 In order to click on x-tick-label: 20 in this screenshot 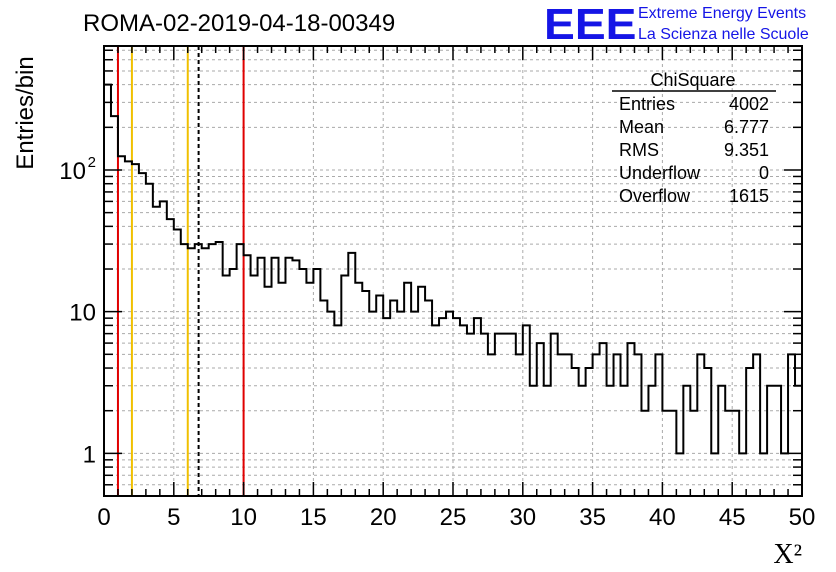, I will do `click(383, 517)`.